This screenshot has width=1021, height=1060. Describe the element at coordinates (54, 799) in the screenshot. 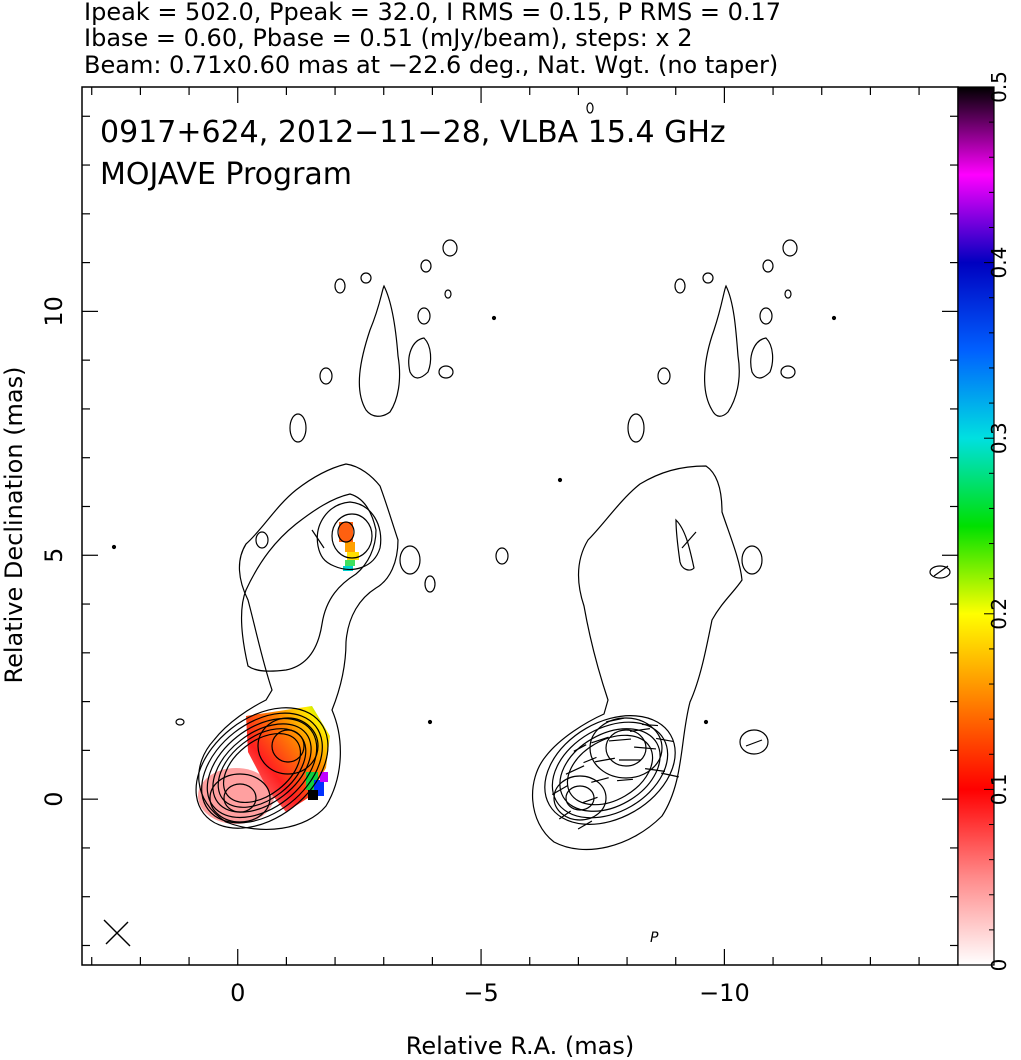

I see `y-tick-label: 0` at that location.